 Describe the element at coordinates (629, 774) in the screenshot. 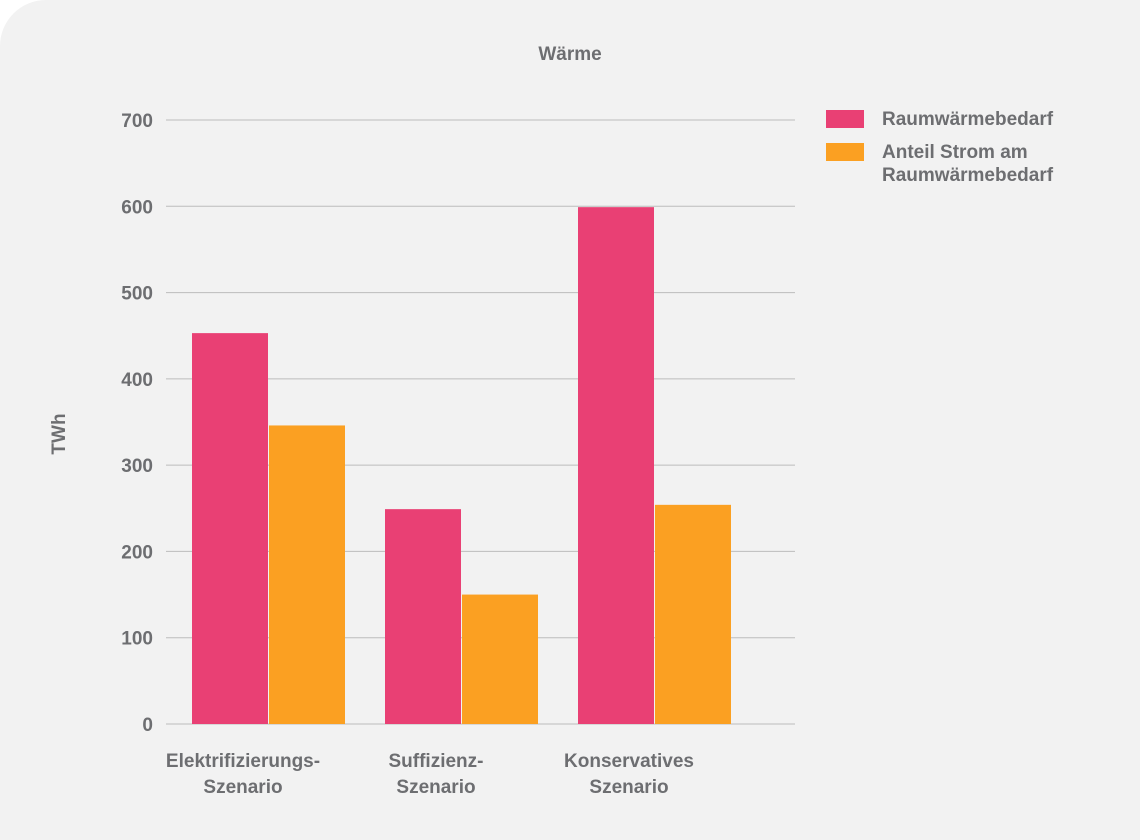

I see `x-tick-label: Konservatives Szenario` at that location.